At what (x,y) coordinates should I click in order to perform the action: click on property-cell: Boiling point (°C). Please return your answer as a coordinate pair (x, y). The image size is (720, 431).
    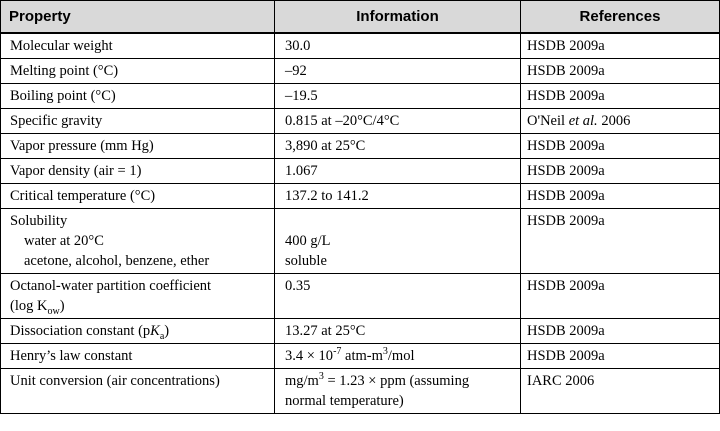
    Looking at the image, I should click on (137, 96).